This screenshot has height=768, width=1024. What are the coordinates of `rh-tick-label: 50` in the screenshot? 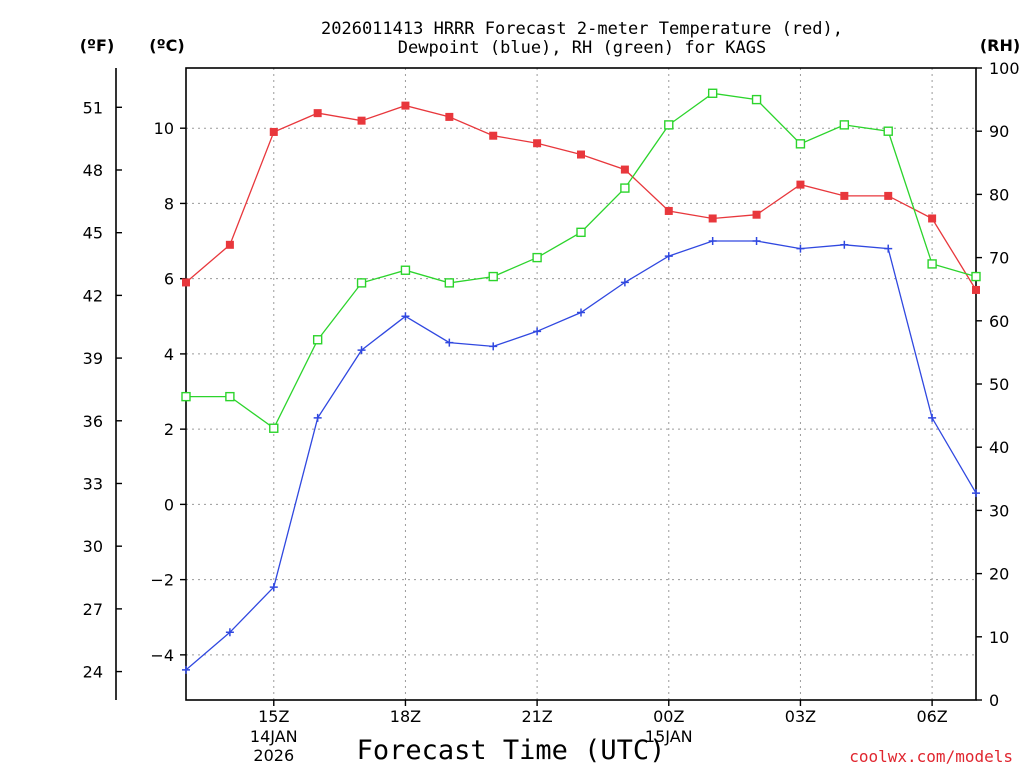 It's located at (999, 384).